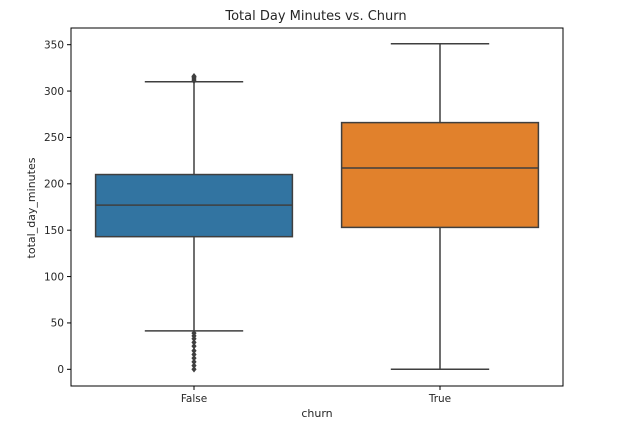 The width and height of the screenshot is (627, 441). Describe the element at coordinates (60, 370) in the screenshot. I see `y-tick-label: 0` at that location.